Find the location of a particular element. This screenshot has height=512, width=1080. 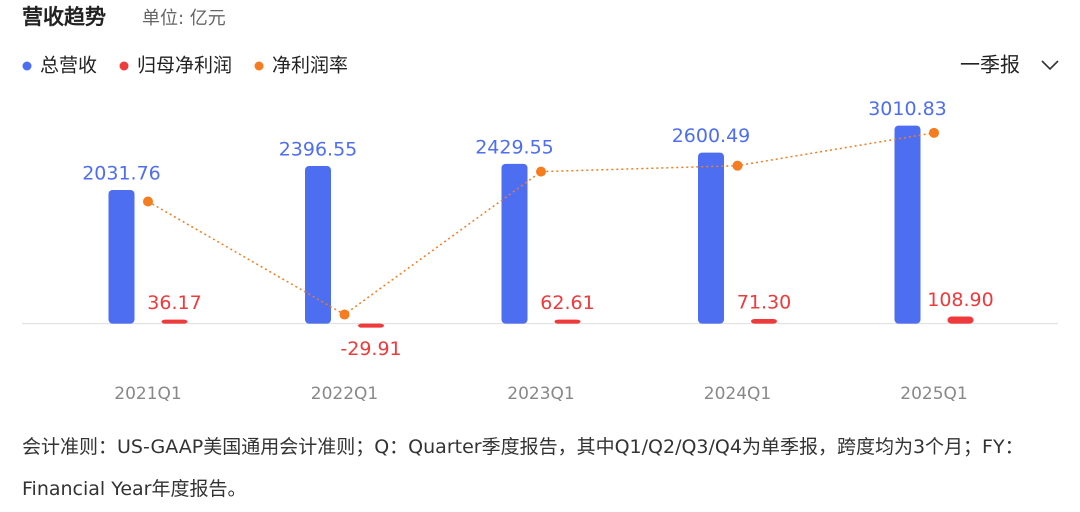

data-label: 36.17 is located at coordinates (174, 303).